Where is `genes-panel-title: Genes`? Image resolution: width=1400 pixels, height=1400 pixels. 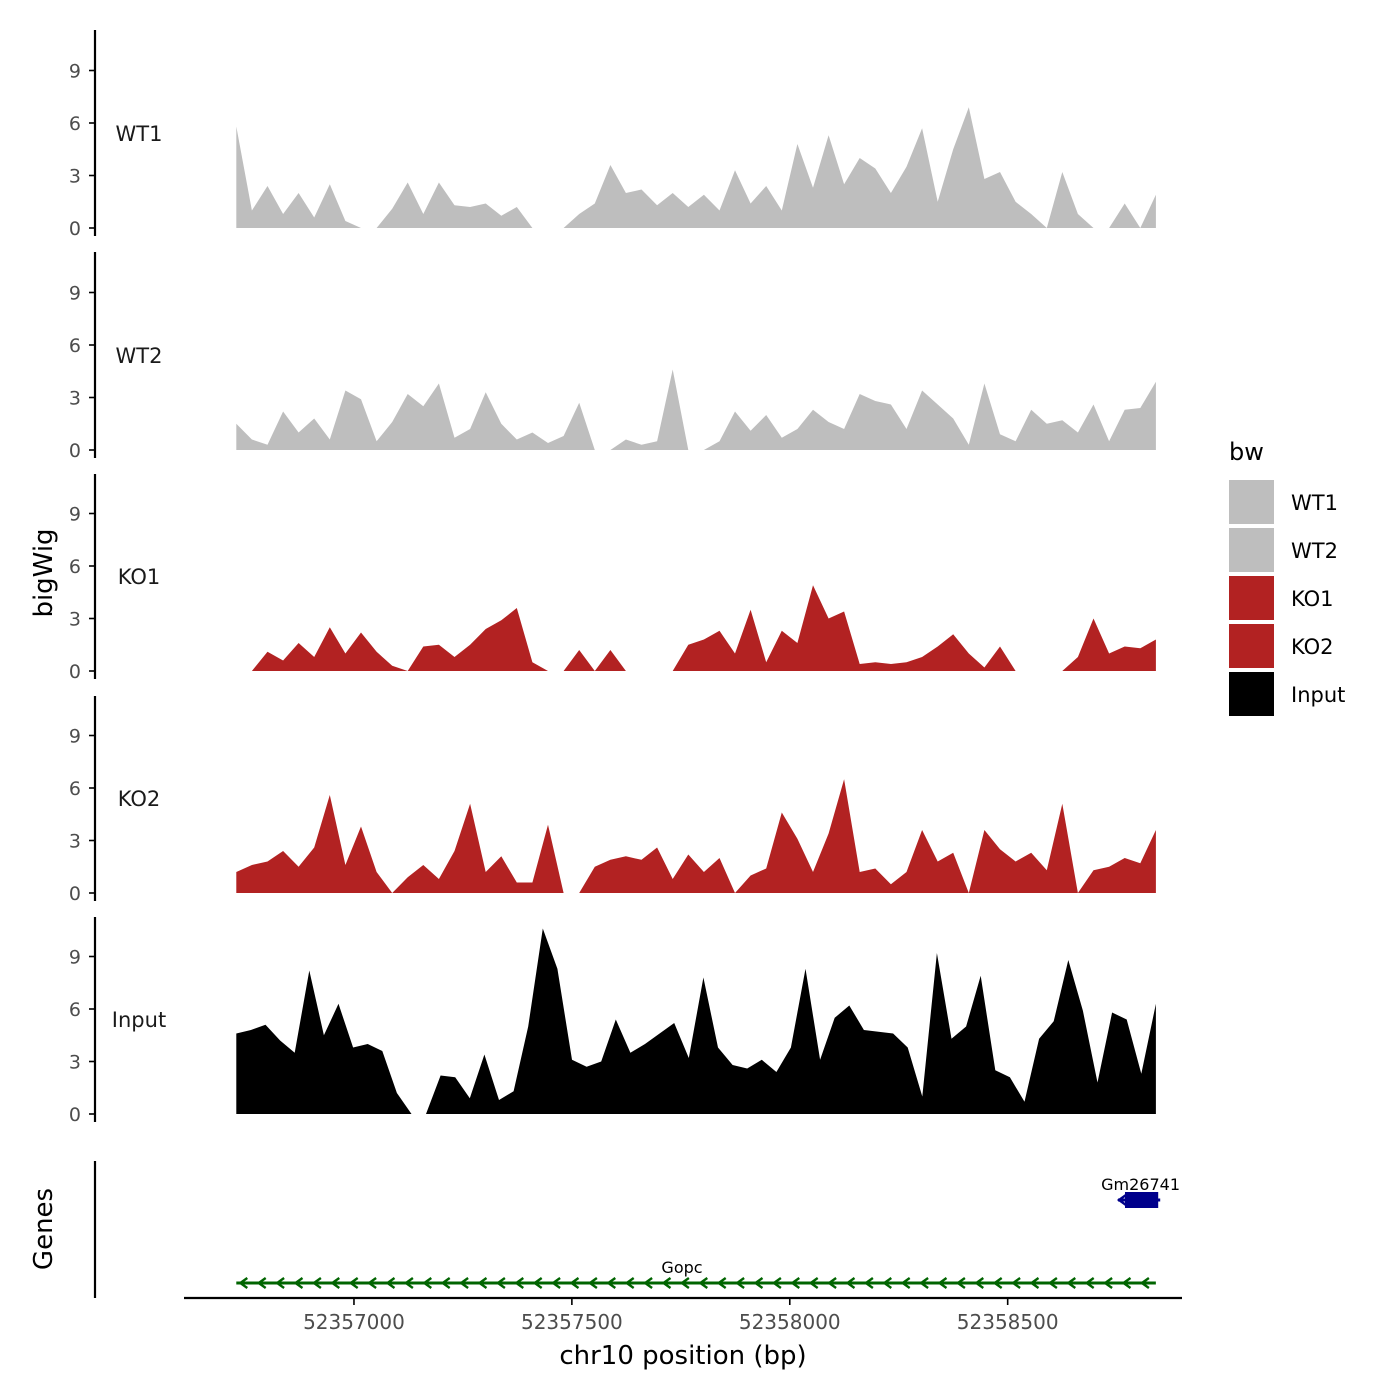
genes-panel-title: Genes is located at coordinates (44, 1229).